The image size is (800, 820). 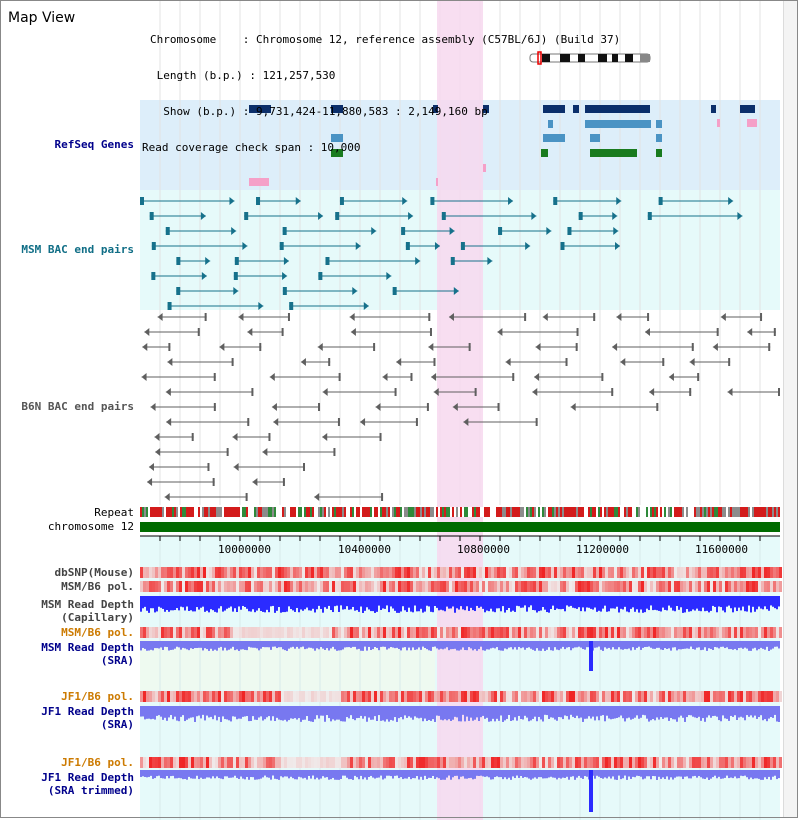 What do you see at coordinates (790, 409) in the screenshot?
I see `vertical-scrollbar` at bounding box center [790, 409].